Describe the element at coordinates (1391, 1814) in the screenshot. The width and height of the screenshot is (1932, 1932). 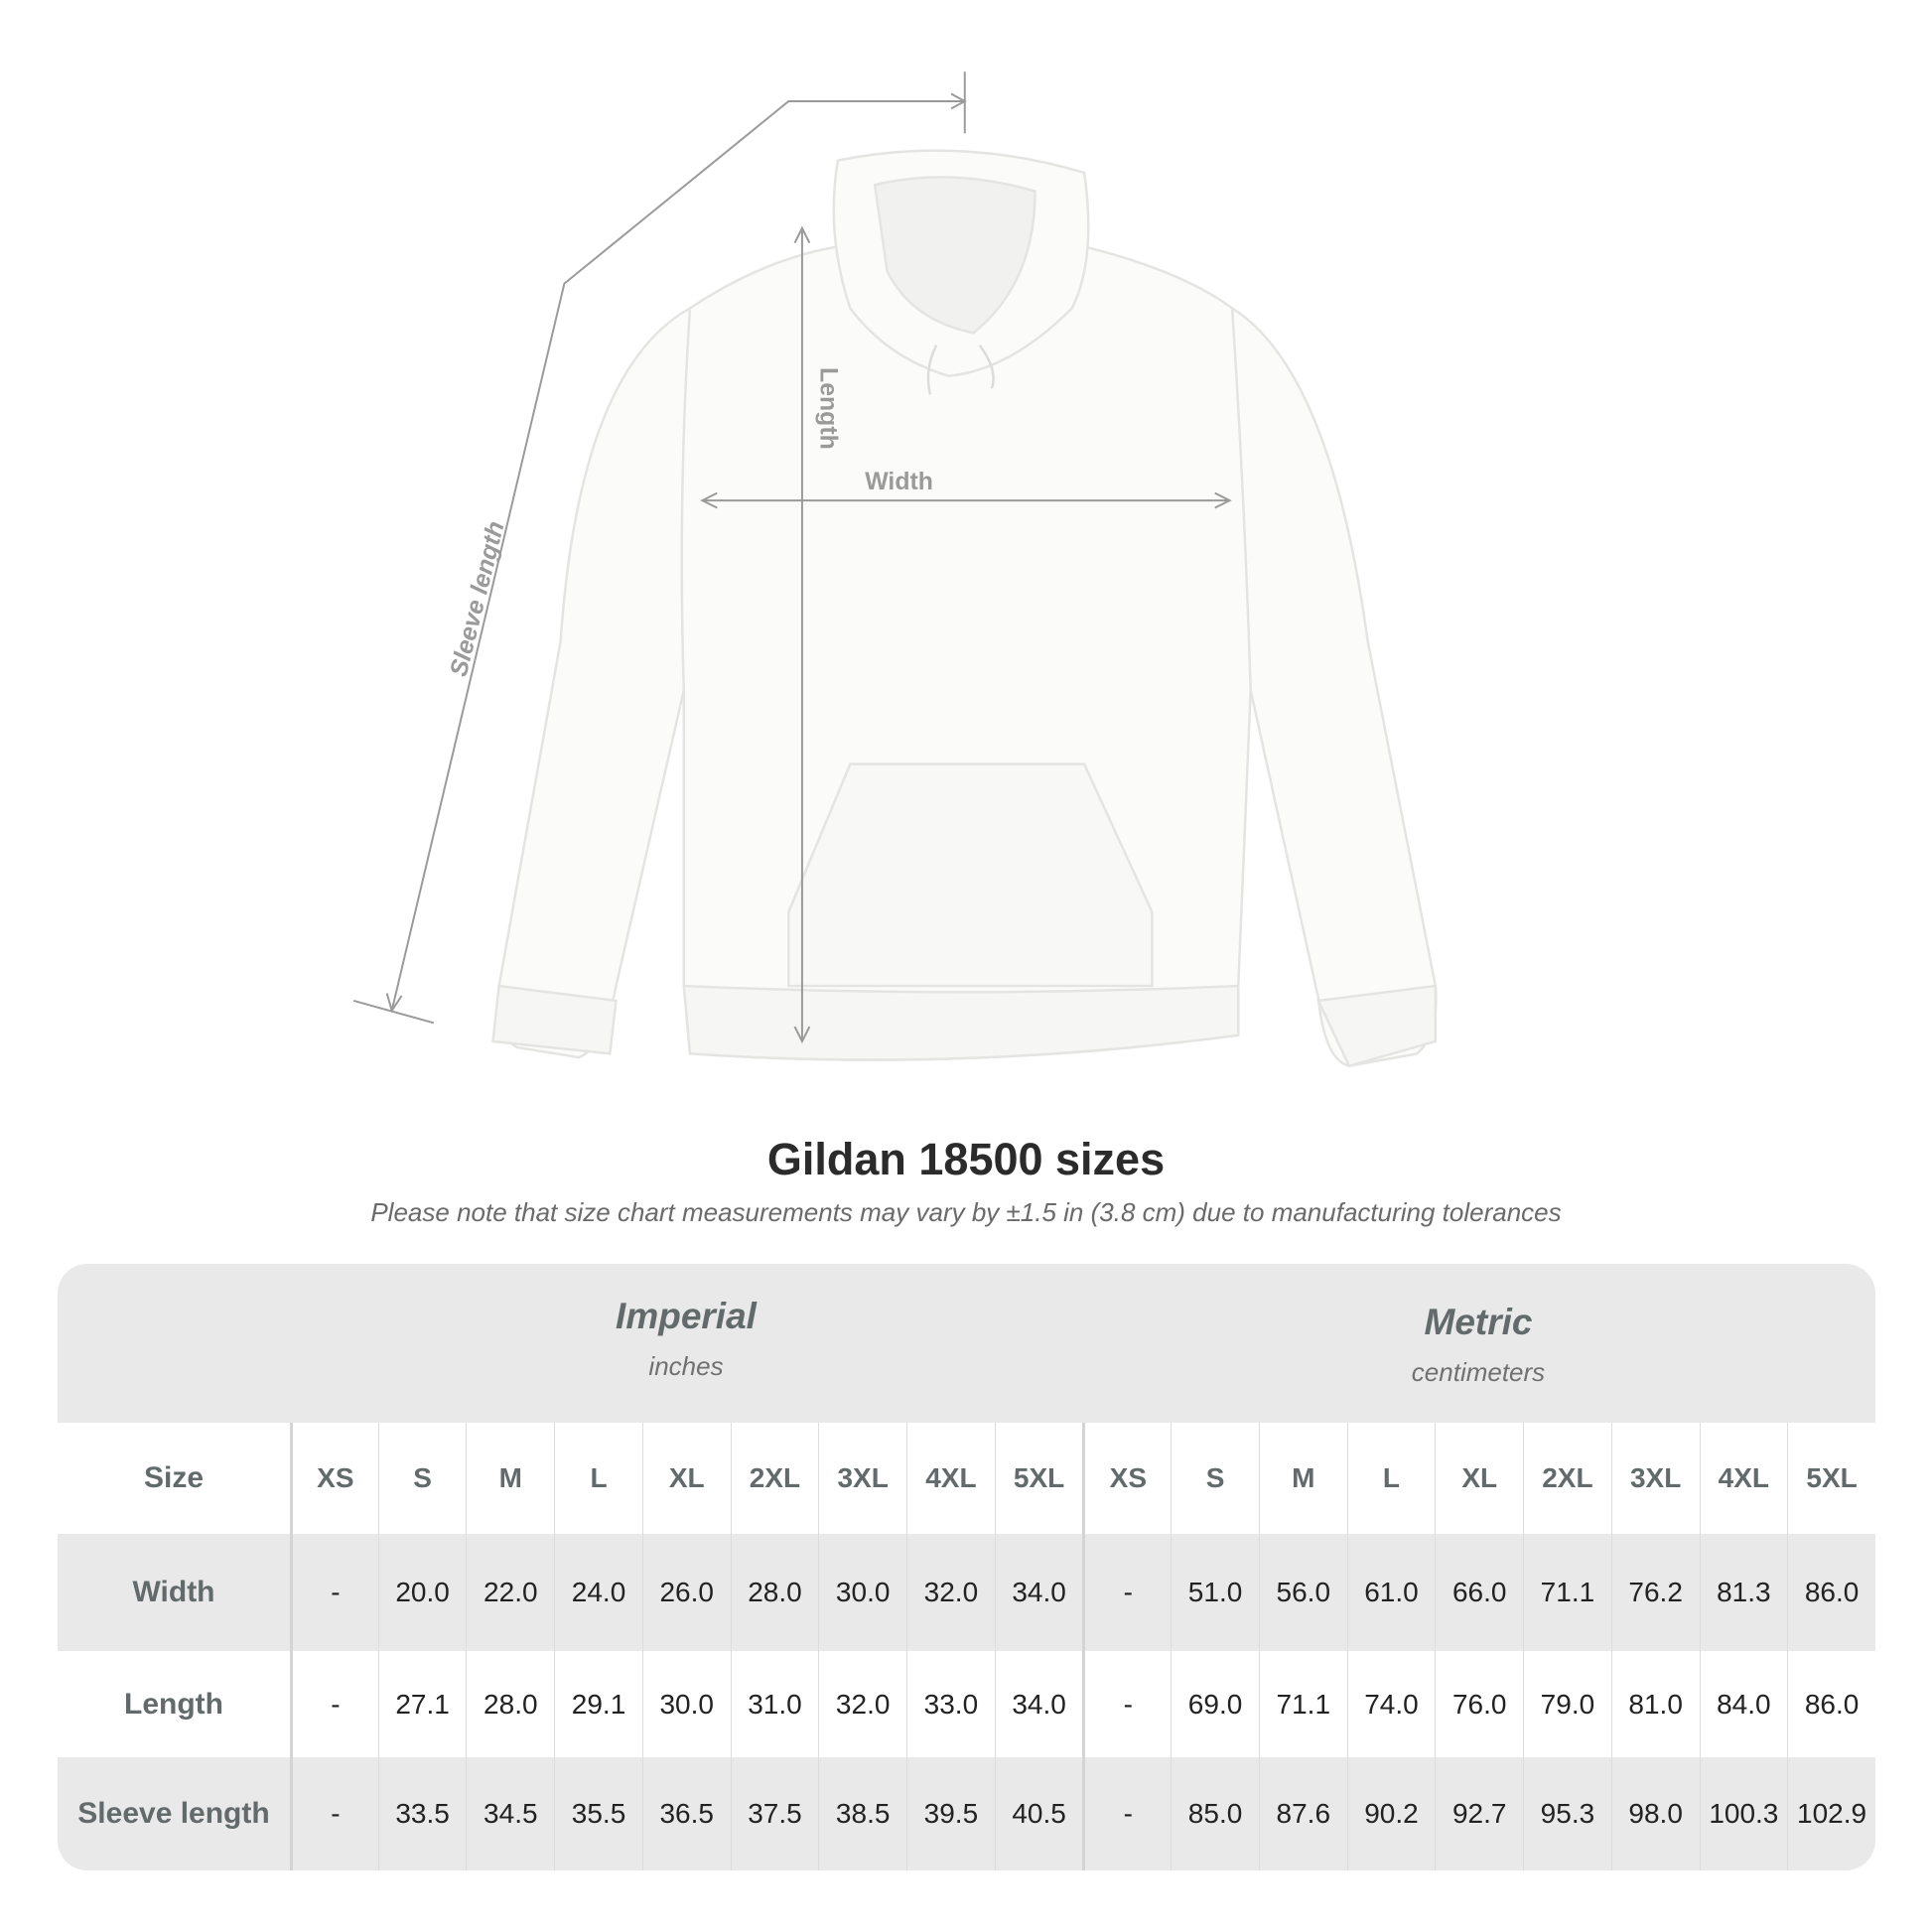
I see `metric-value-cell: 90.2` at that location.